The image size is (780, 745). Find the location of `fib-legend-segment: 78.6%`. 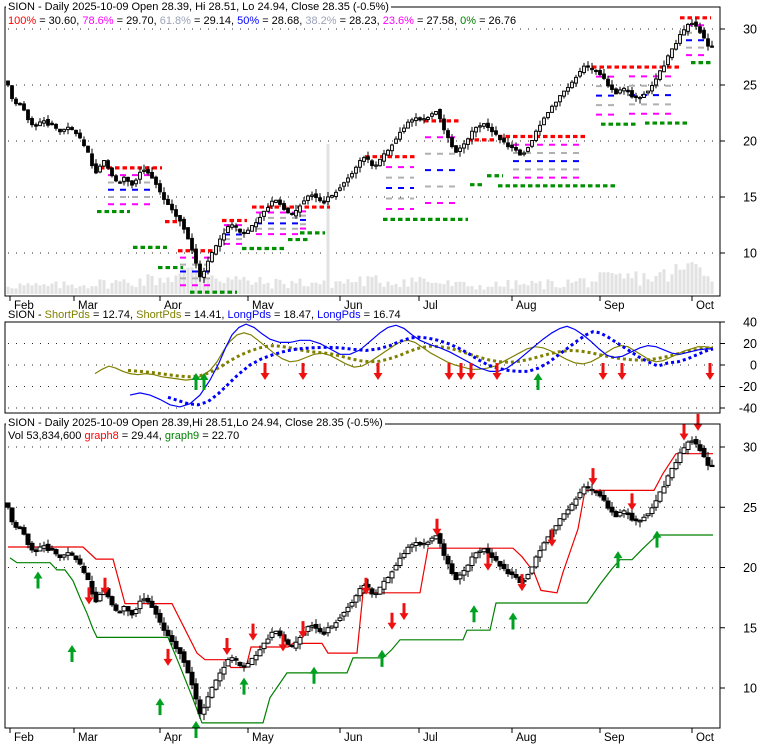

fib-legend-segment: 78.6% is located at coordinates (98, 21).